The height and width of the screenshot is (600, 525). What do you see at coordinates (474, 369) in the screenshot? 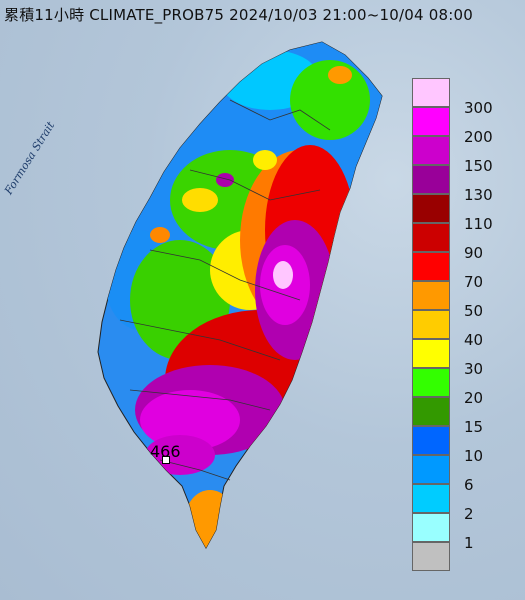
I see `legend-label: 30` at bounding box center [474, 369].